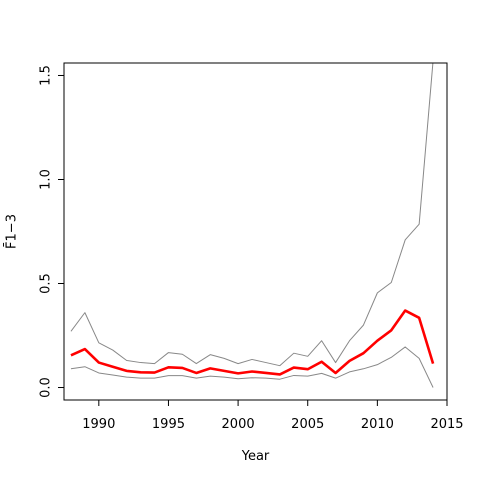 The height and width of the screenshot is (480, 480). Describe the element at coordinates (307, 424) in the screenshot. I see `x-tick-label-2005: 2005` at that location.